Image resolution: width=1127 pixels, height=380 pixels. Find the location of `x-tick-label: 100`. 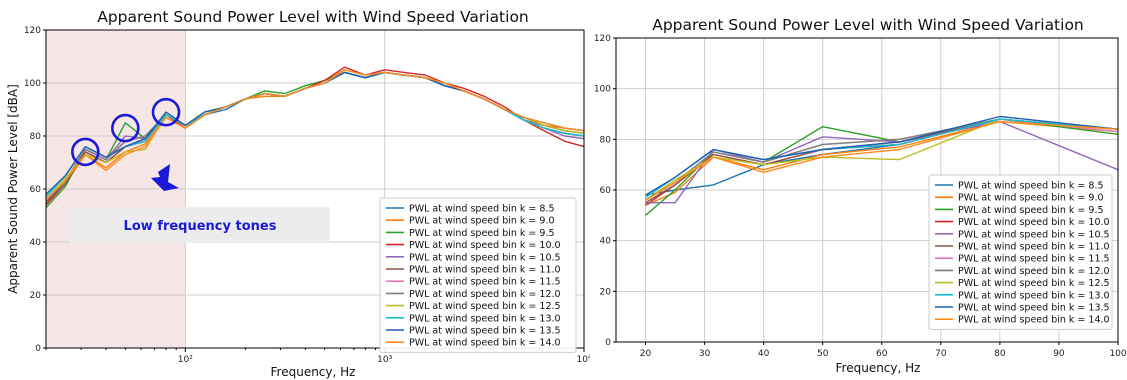

x-tick-label: 100 is located at coordinates (1117, 354).